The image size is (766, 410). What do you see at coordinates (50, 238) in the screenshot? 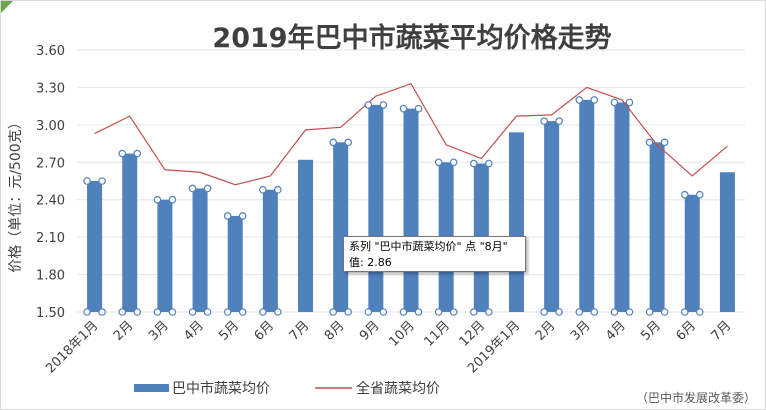
I see `y-tick-label: 2.10` at bounding box center [50, 238].